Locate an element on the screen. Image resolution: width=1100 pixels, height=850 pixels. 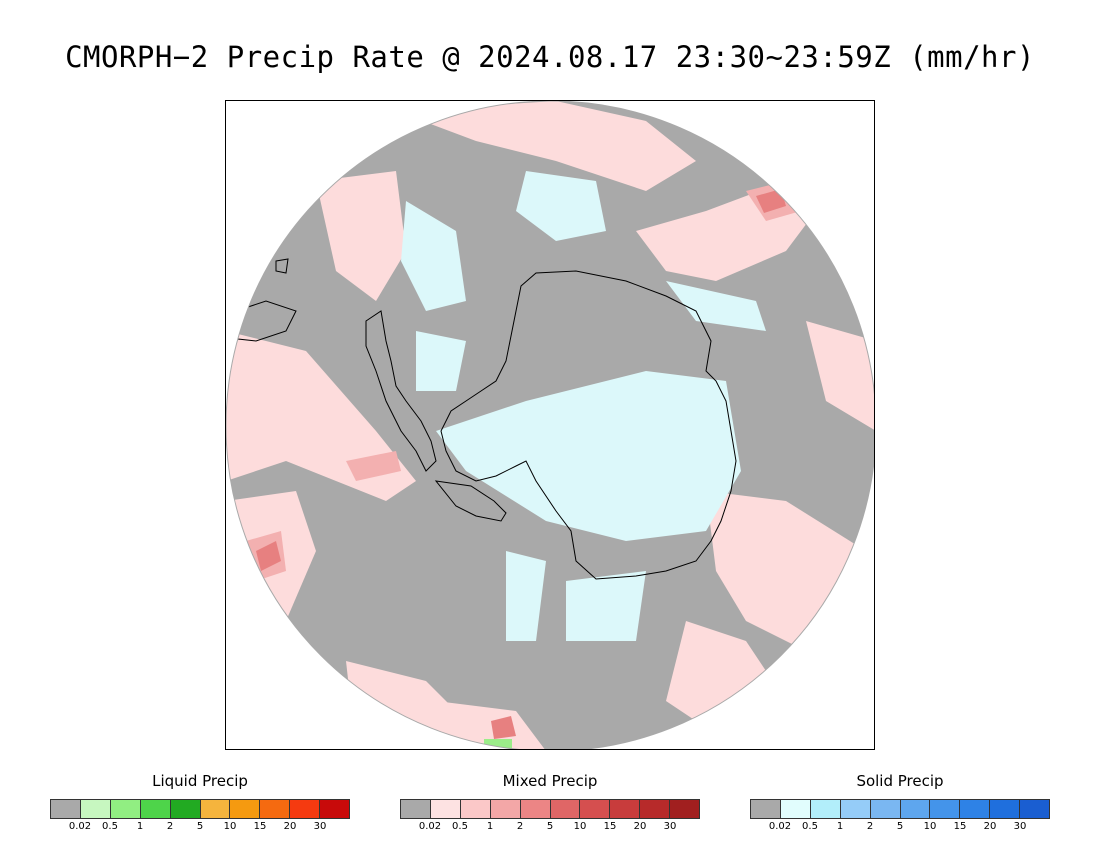
legend-solid-swatches is located at coordinates (900, 809).